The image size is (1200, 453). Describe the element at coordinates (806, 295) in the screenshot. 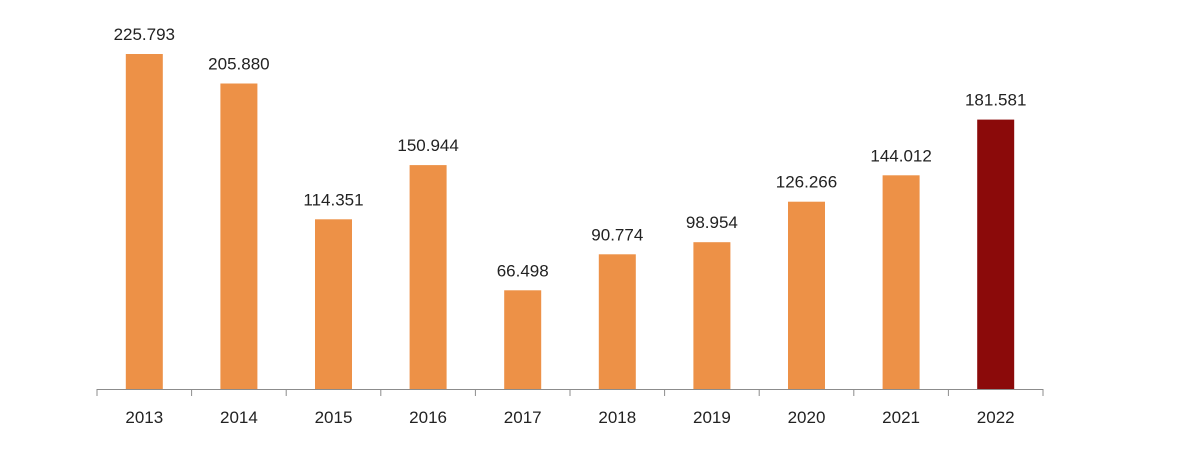

I see `bar-2020` at that location.